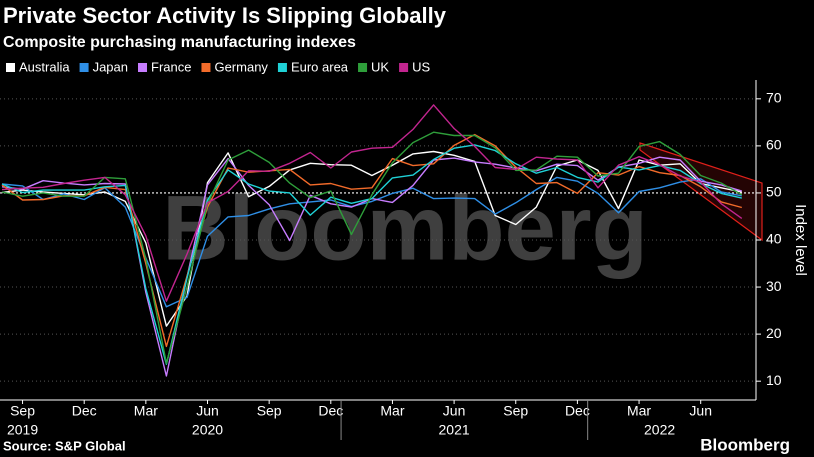 Image resolution: width=814 pixels, height=457 pixels. I want to click on legend-label: Australia, so click(44, 66).